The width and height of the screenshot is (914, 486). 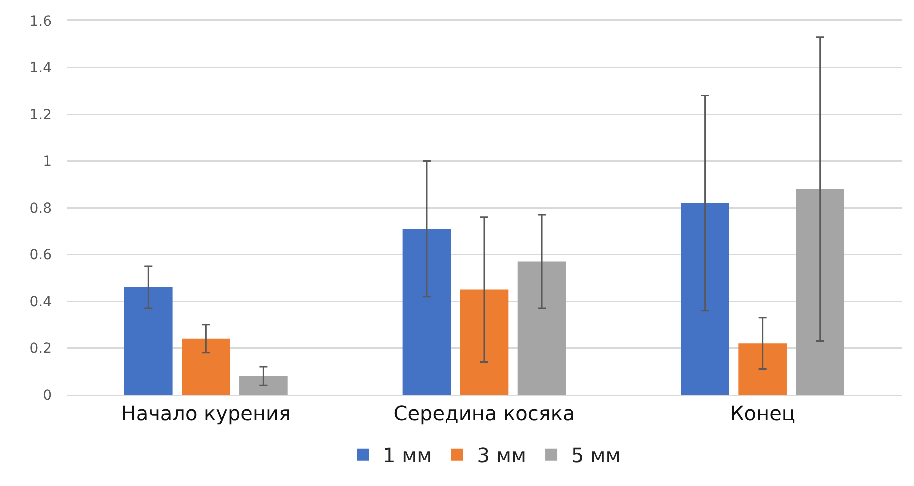 What do you see at coordinates (41, 302) in the screenshot?
I see `y-tick-label: 0.4` at bounding box center [41, 302].